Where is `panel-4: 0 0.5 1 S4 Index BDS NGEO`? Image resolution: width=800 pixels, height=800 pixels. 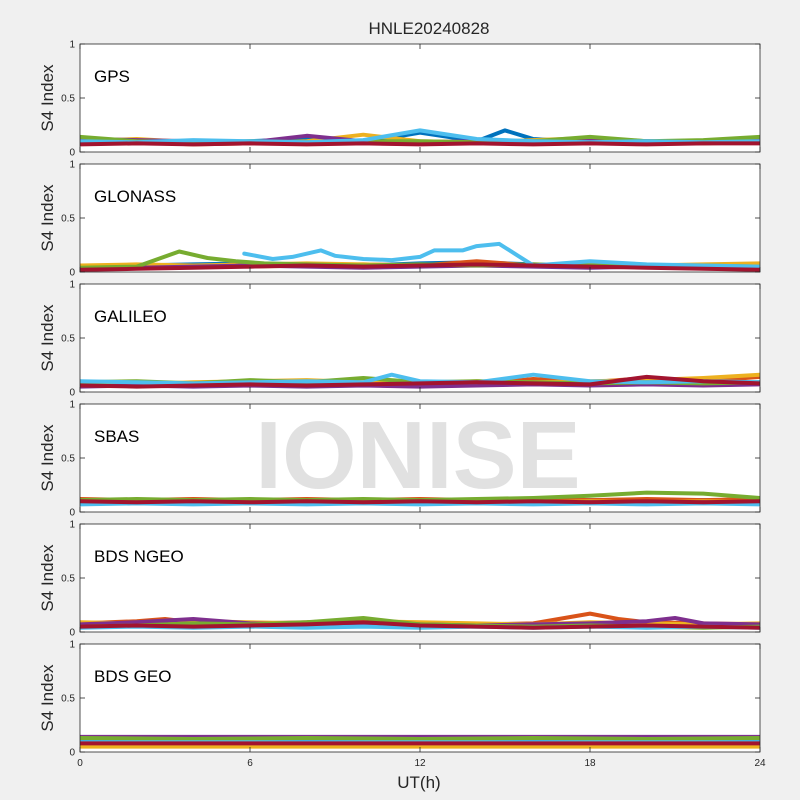 panel-4: 0 0.5 1 S4 Index BDS NGEO is located at coordinates (399, 579).